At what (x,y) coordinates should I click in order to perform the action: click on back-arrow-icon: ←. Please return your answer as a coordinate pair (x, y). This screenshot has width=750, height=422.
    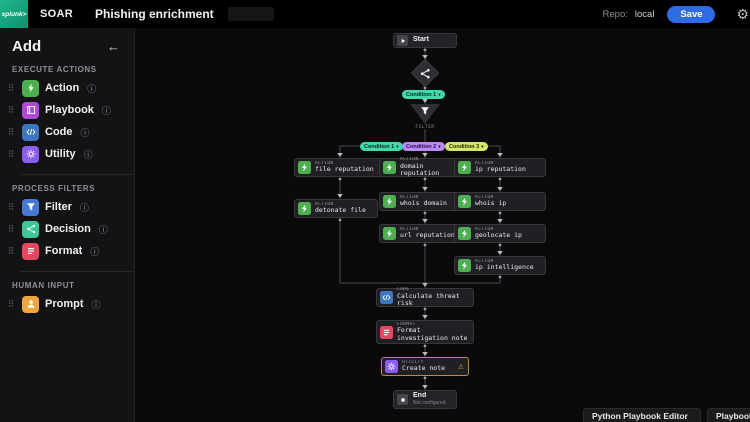
    Looking at the image, I should click on (113, 46).